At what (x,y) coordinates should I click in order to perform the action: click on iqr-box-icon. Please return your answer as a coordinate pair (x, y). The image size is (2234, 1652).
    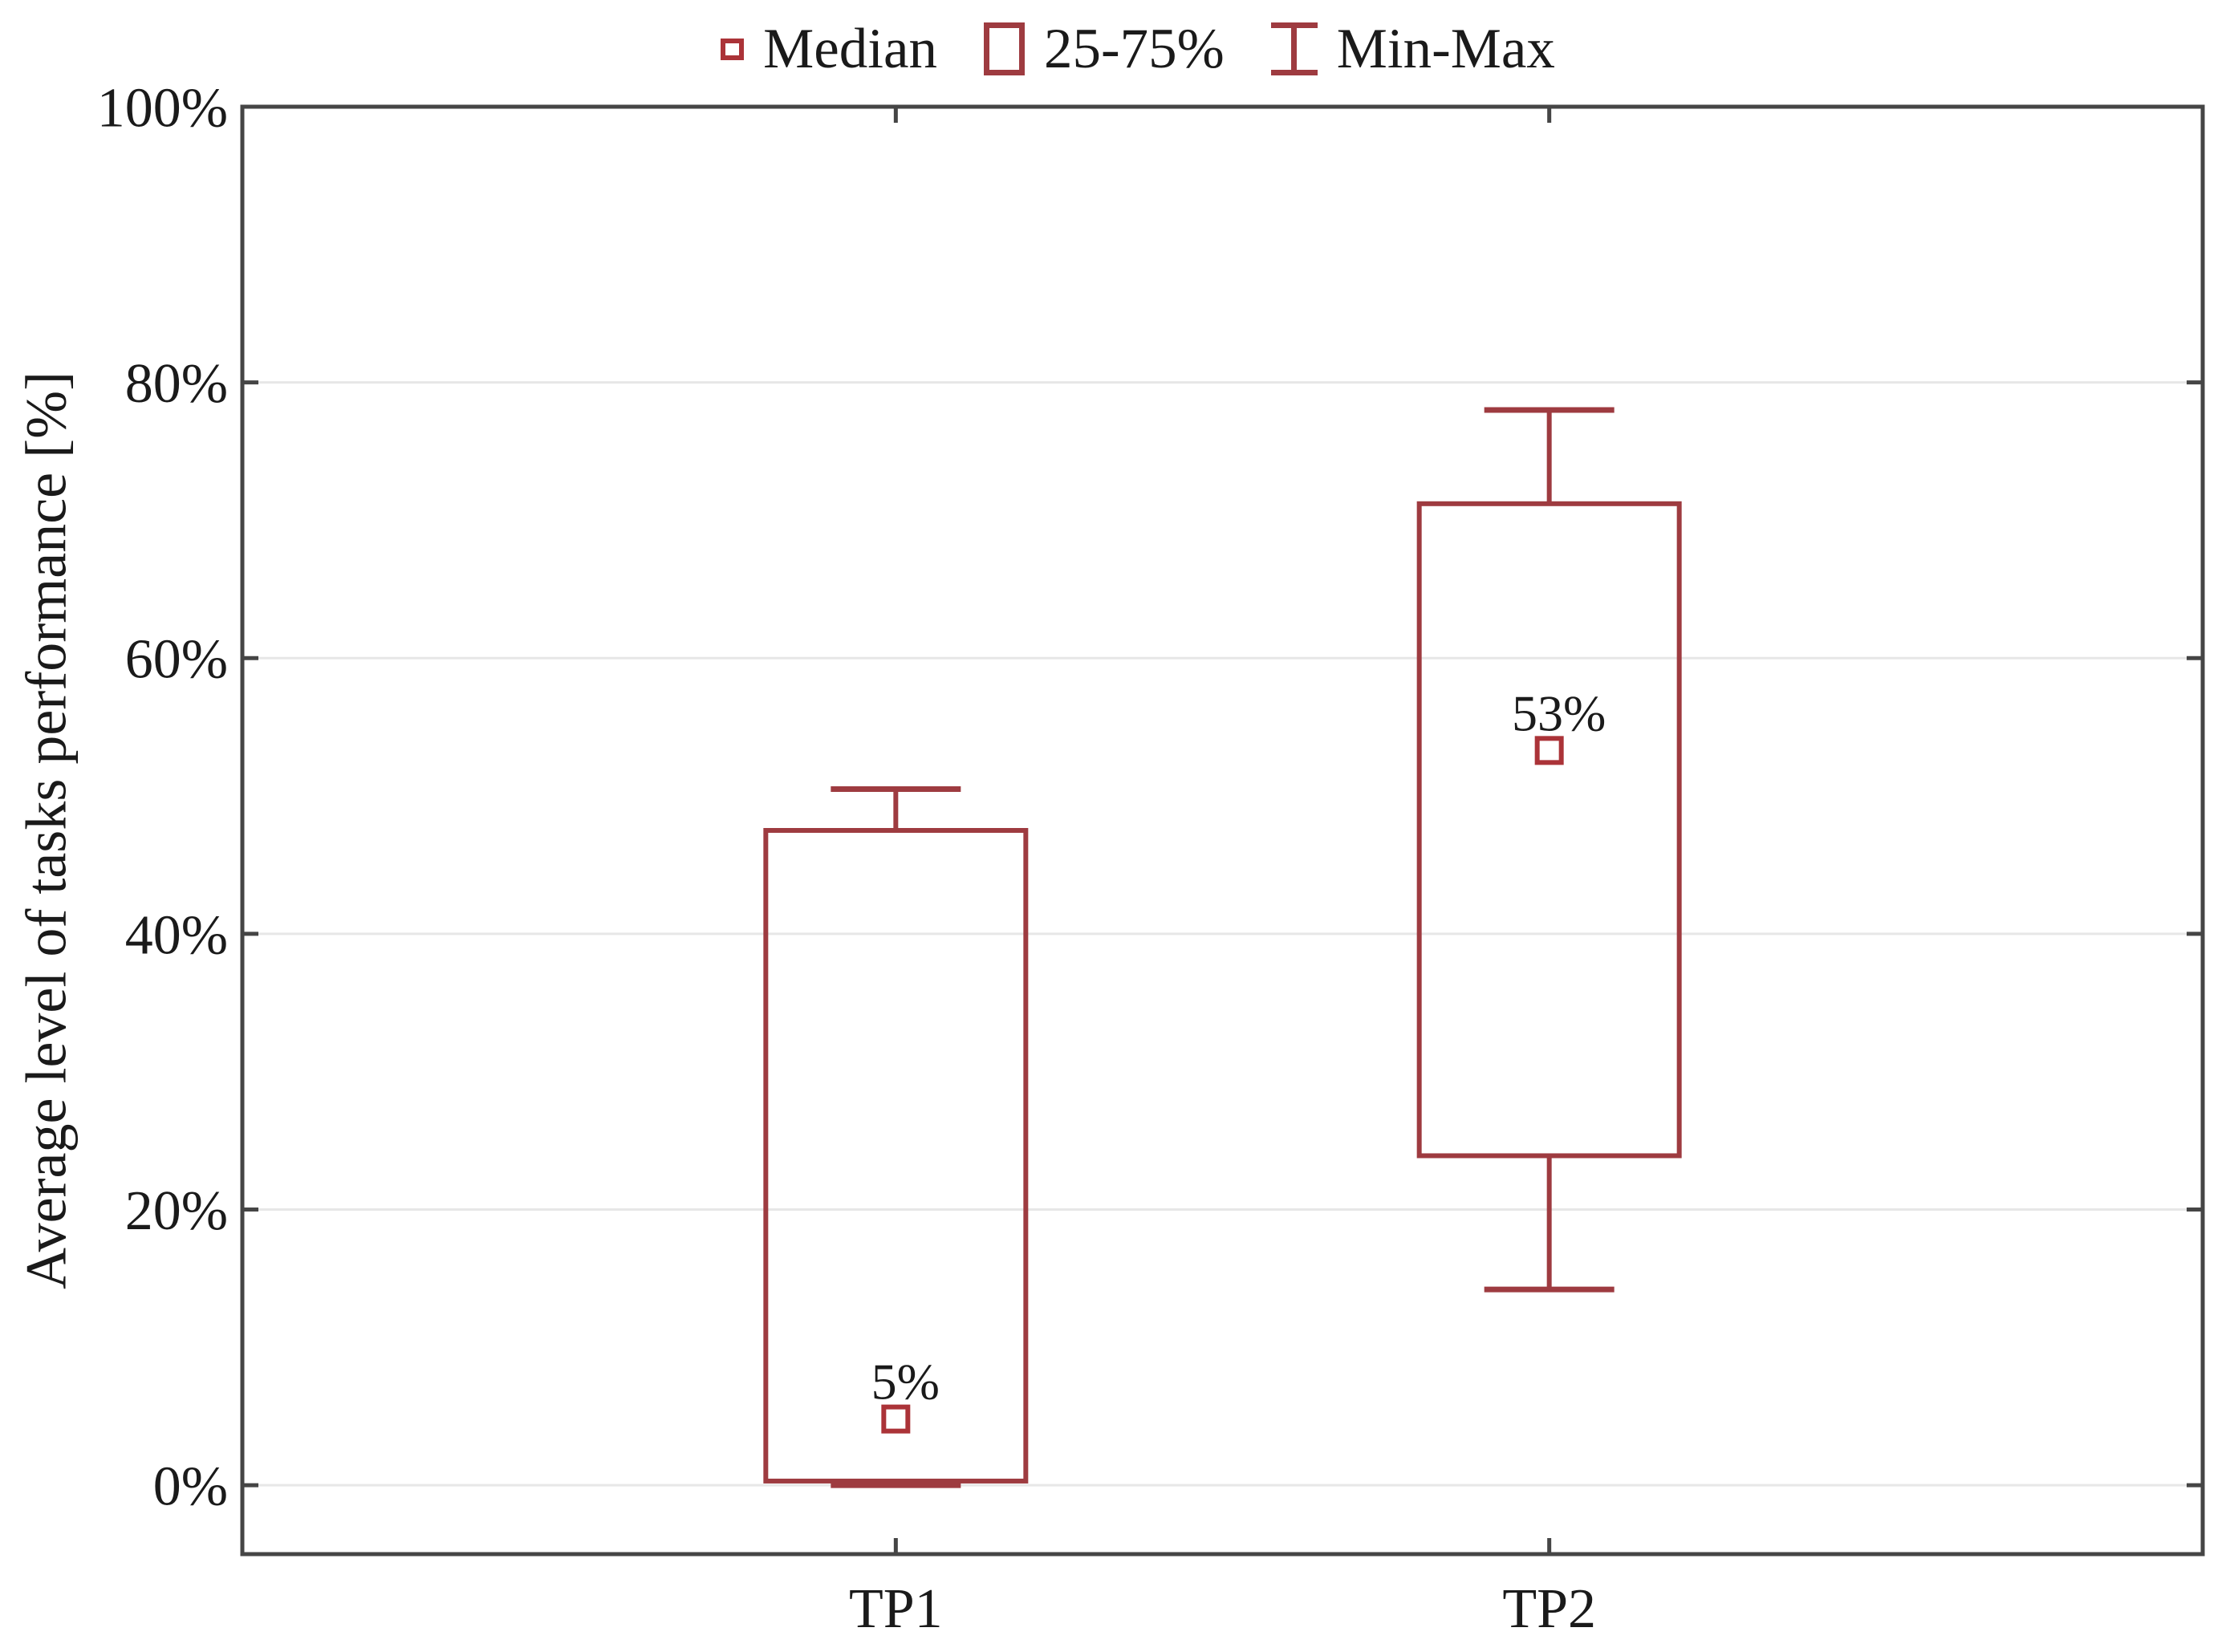
    Looking at the image, I should click on (1004, 49).